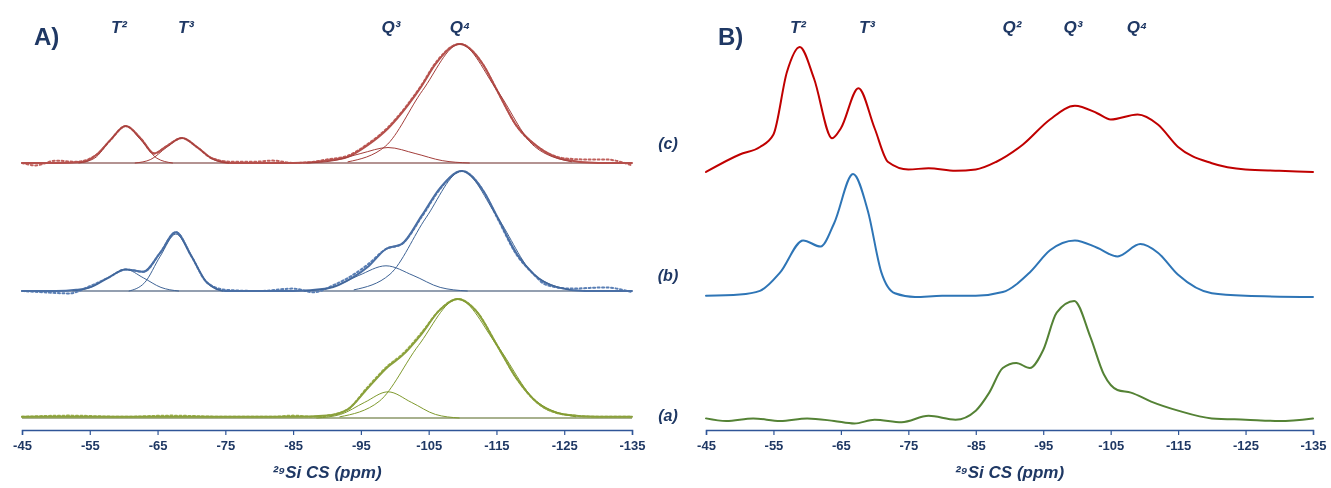  I want to click on text: (a), so click(668, 415).